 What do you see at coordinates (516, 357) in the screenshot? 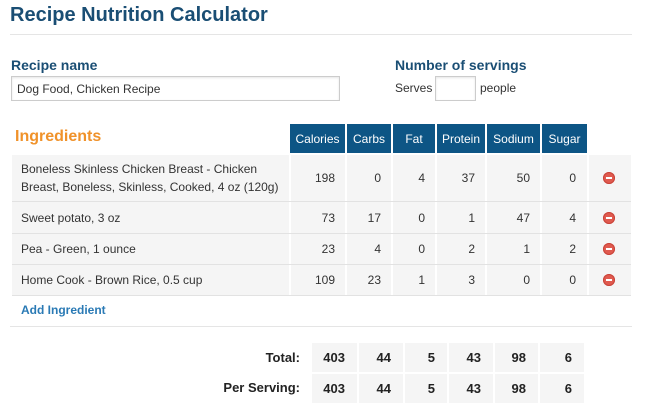
I see `total-sodium: 98` at bounding box center [516, 357].